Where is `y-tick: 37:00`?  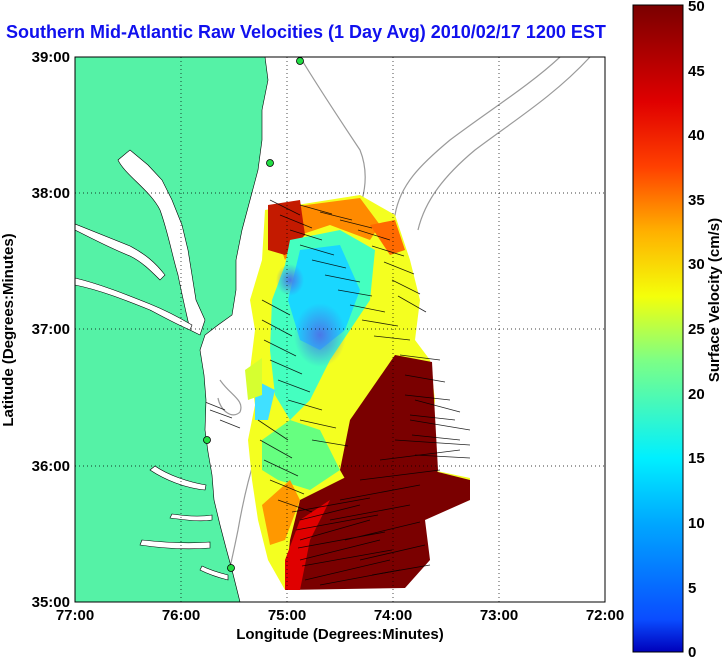
y-tick: 37:00 is located at coordinates (51, 329).